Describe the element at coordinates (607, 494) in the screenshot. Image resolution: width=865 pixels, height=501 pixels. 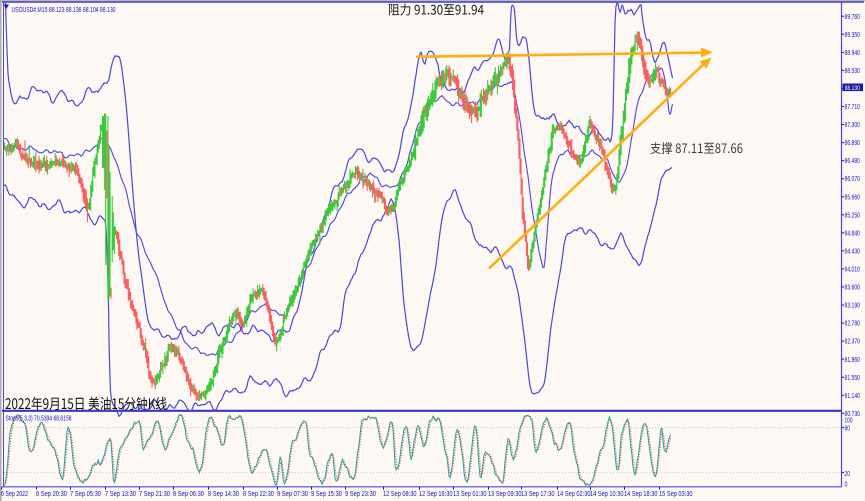
I see `svg-text: 14 Sep 10:30` at that location.